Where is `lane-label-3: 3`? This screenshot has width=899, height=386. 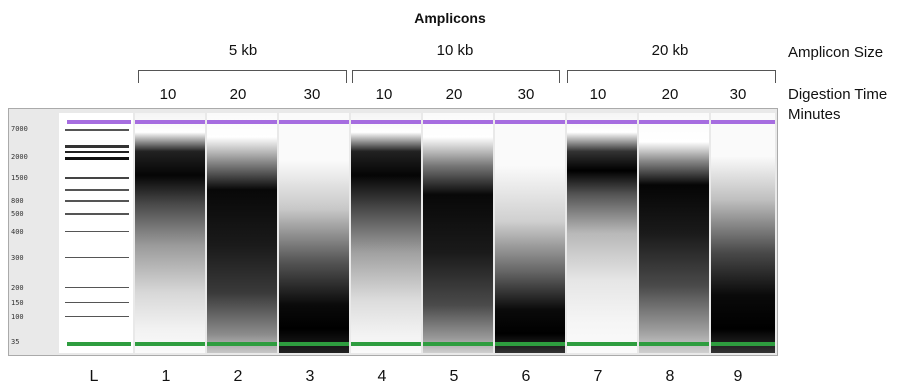
lane-label-3: 3 is located at coordinates (310, 376).